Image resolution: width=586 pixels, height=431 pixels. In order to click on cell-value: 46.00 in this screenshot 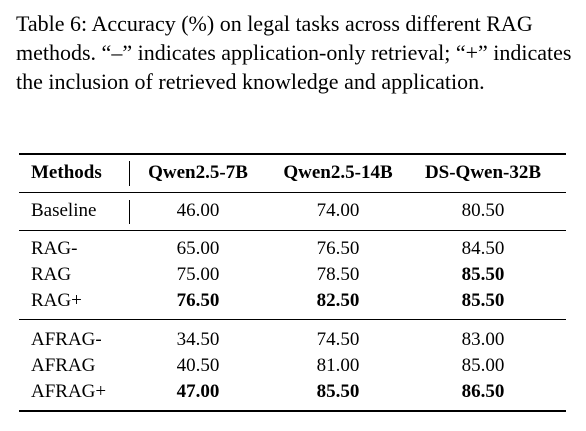, I will do `click(198, 210)`.